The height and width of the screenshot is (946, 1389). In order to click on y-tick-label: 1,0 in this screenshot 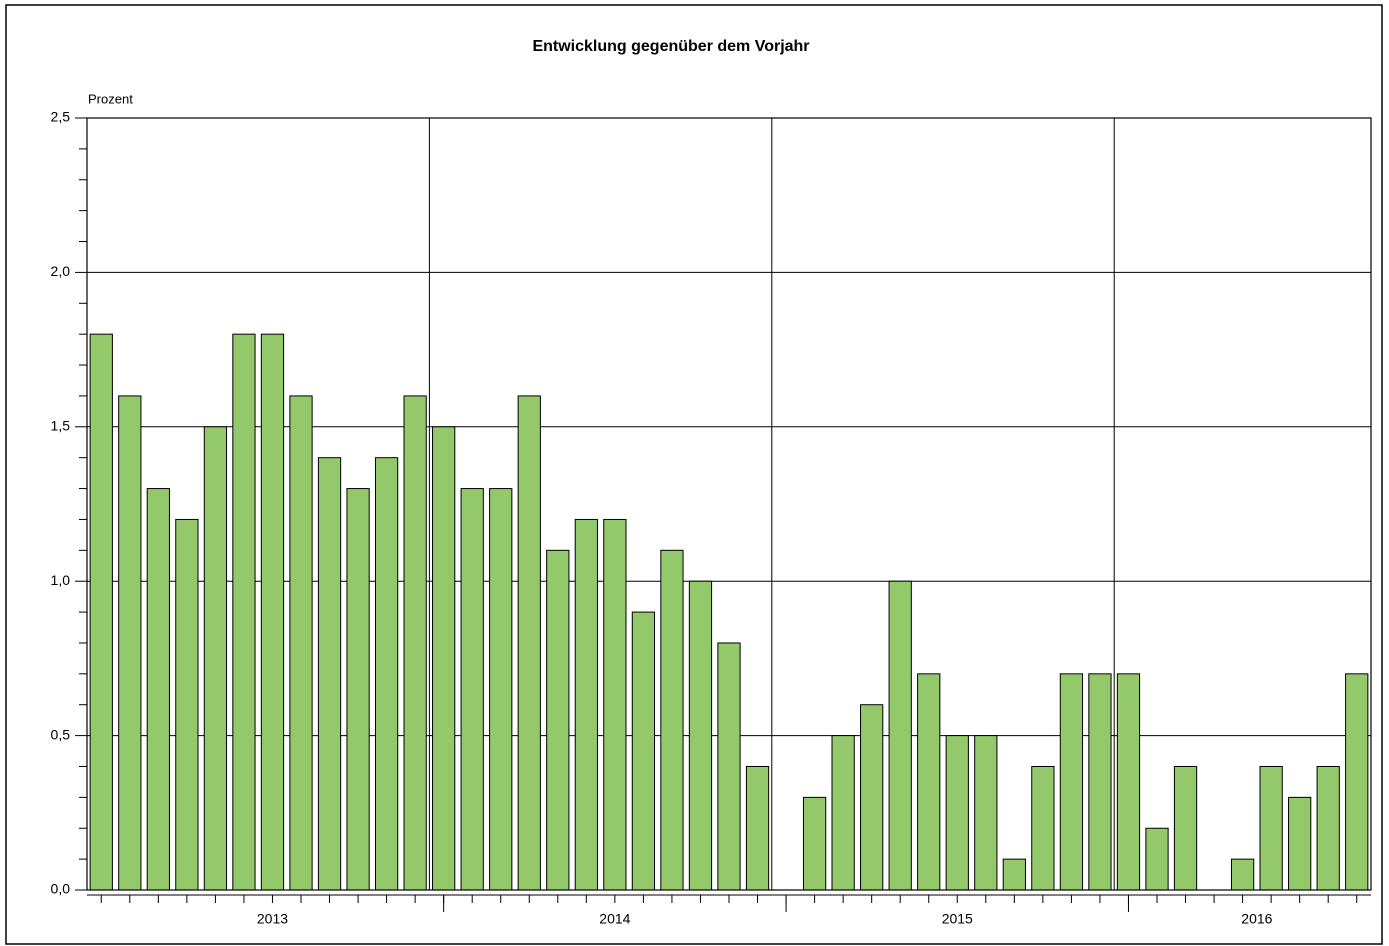, I will do `click(61, 580)`.